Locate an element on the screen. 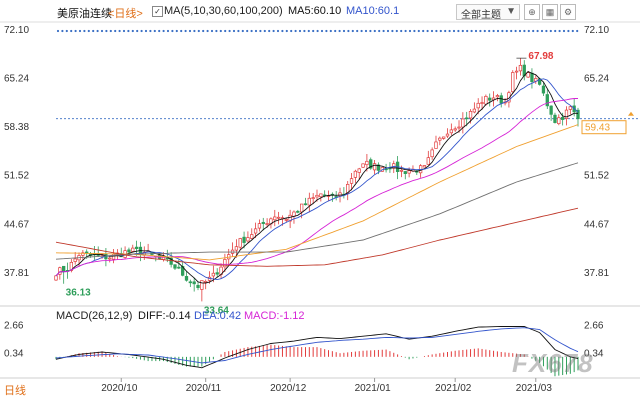 The height and width of the screenshot is (400, 640). ma-checkbox: ✓ is located at coordinates (157, 11).